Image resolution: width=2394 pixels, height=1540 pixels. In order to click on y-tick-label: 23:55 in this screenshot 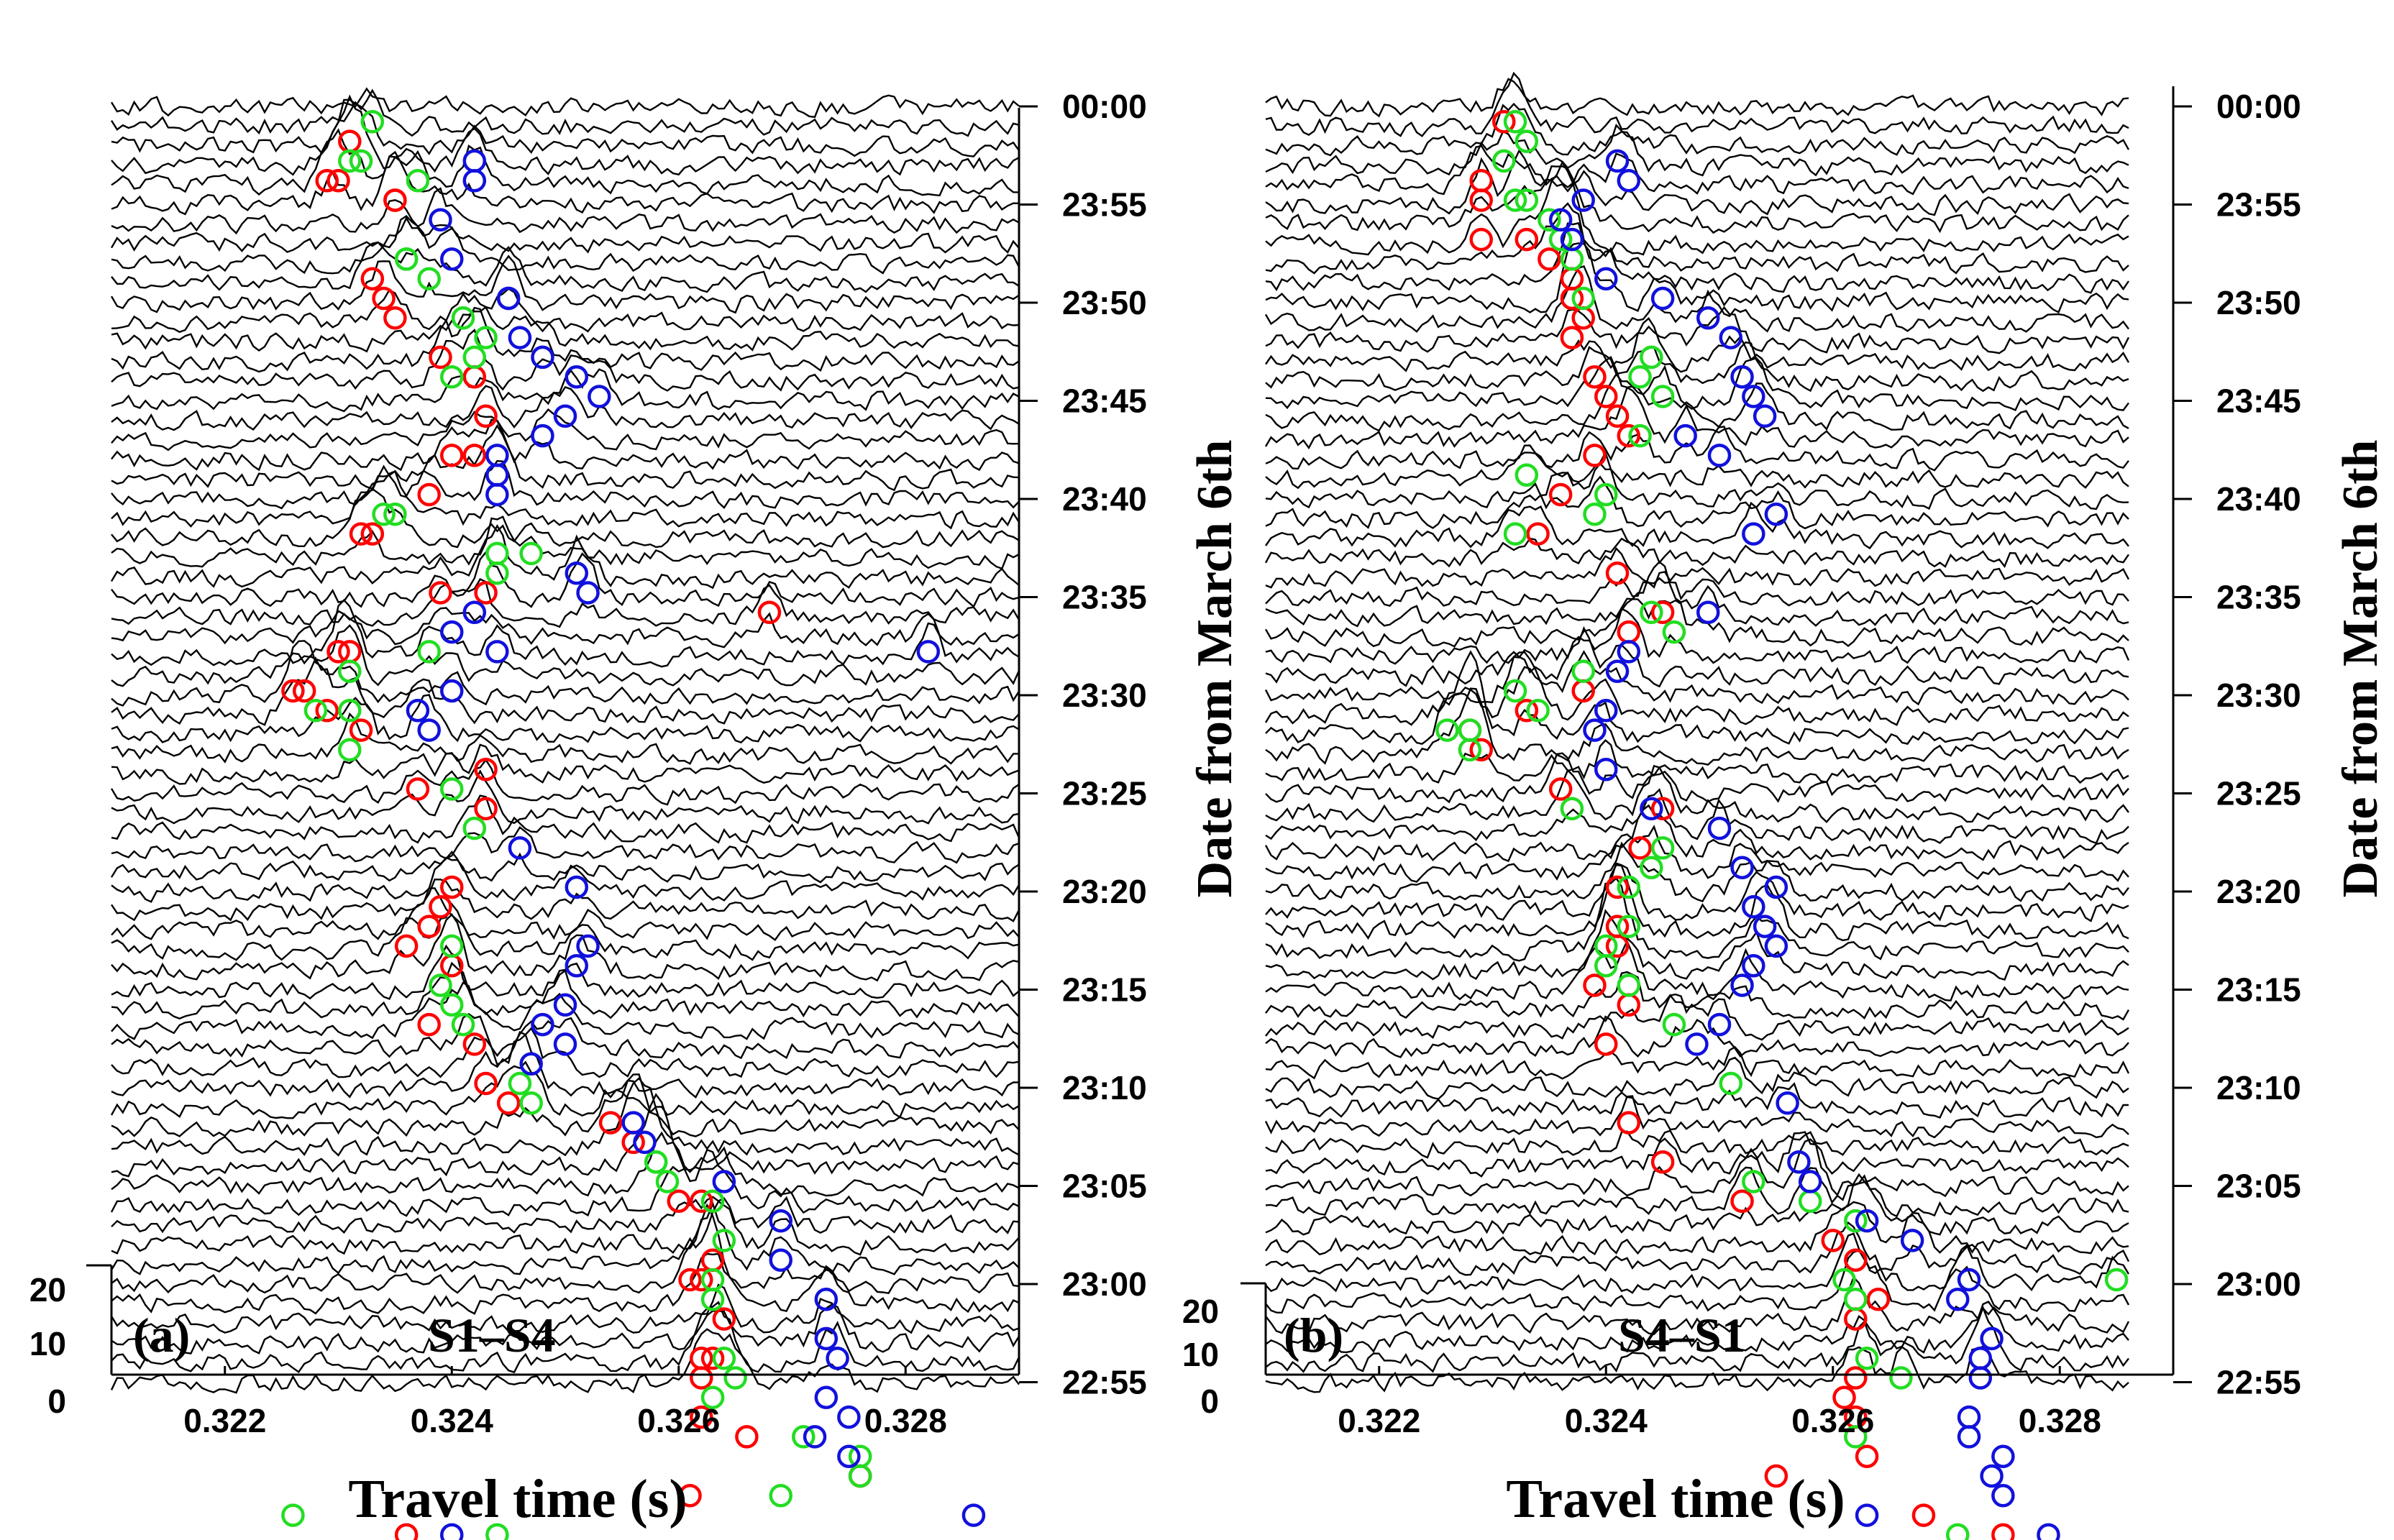, I will do `click(1104, 205)`.